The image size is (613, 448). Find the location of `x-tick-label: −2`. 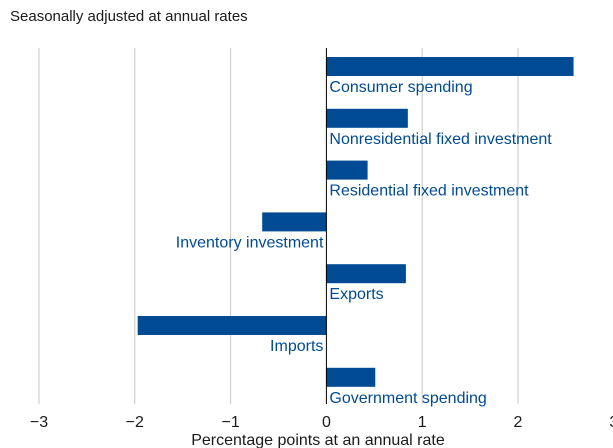

x-tick-label: −2 is located at coordinates (135, 422).